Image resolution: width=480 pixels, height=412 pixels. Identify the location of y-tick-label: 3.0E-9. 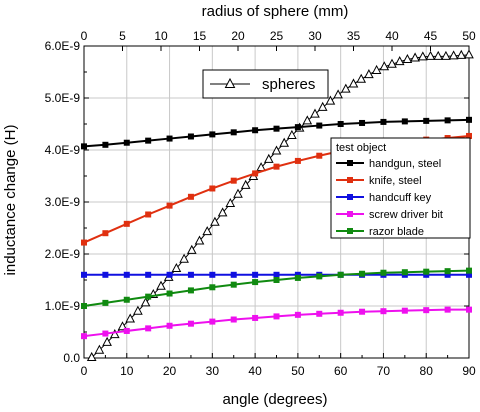
(63, 202).